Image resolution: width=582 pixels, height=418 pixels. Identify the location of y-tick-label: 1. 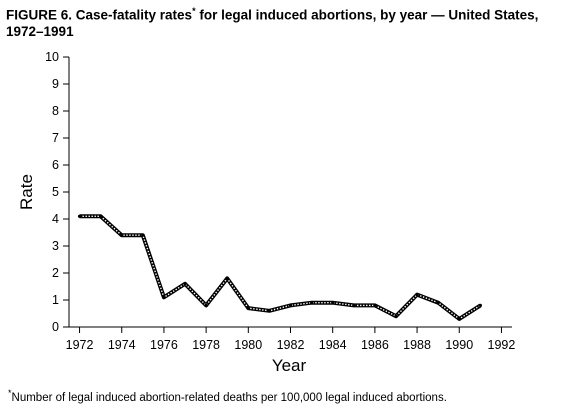
(55, 300).